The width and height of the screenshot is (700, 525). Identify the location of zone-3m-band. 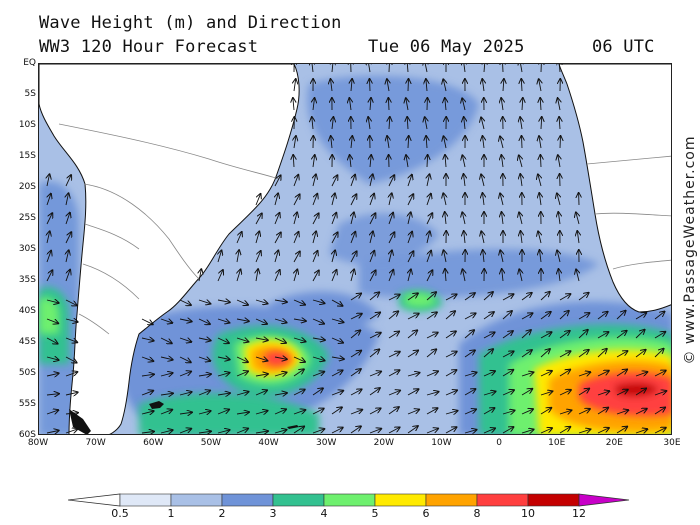
(479, 273).